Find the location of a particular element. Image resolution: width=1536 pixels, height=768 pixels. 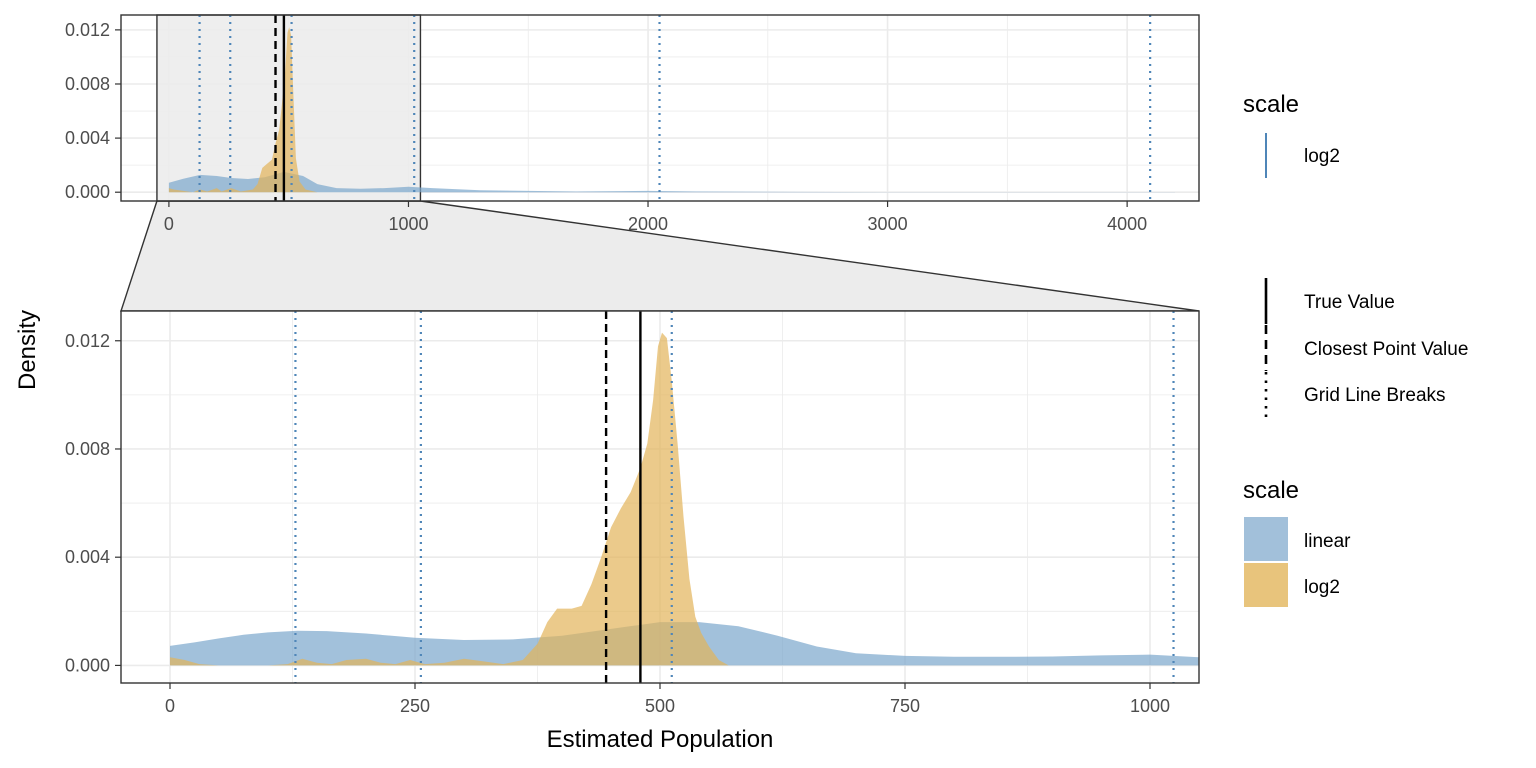

legend-label-grid-line-breaks: Grid Line Breaks is located at coordinates (1375, 395).